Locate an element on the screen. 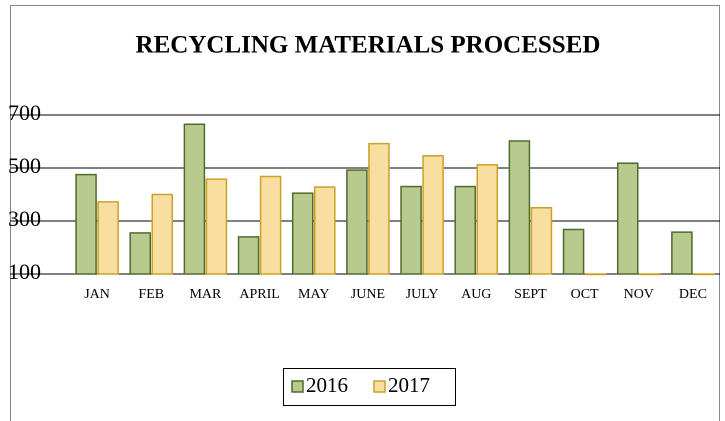 The height and width of the screenshot is (421, 725). x-tick-label: AUG is located at coordinates (476, 294).